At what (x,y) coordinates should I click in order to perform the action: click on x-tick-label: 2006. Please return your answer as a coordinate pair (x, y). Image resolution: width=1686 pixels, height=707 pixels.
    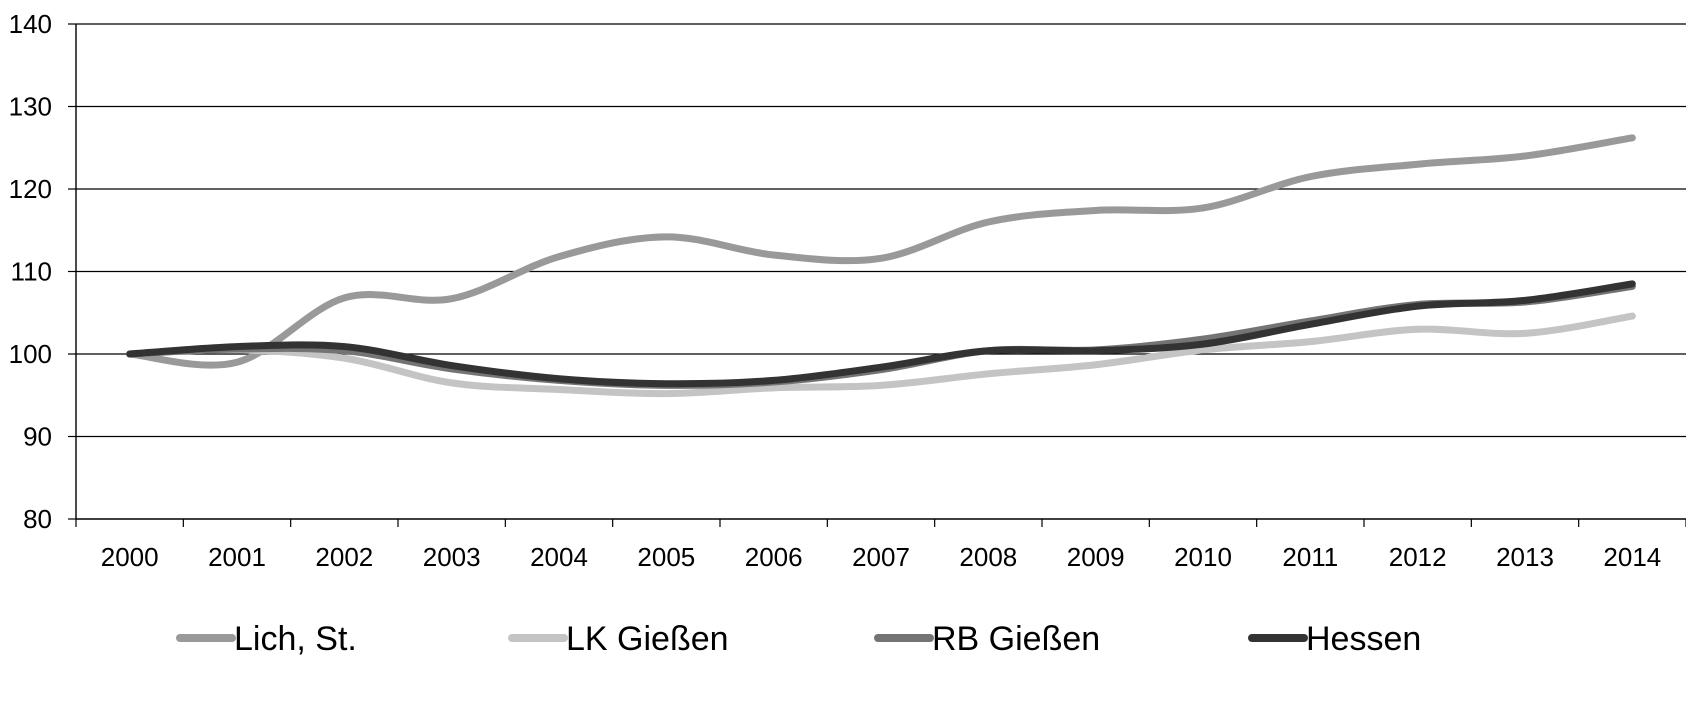
    Looking at the image, I should click on (774, 557).